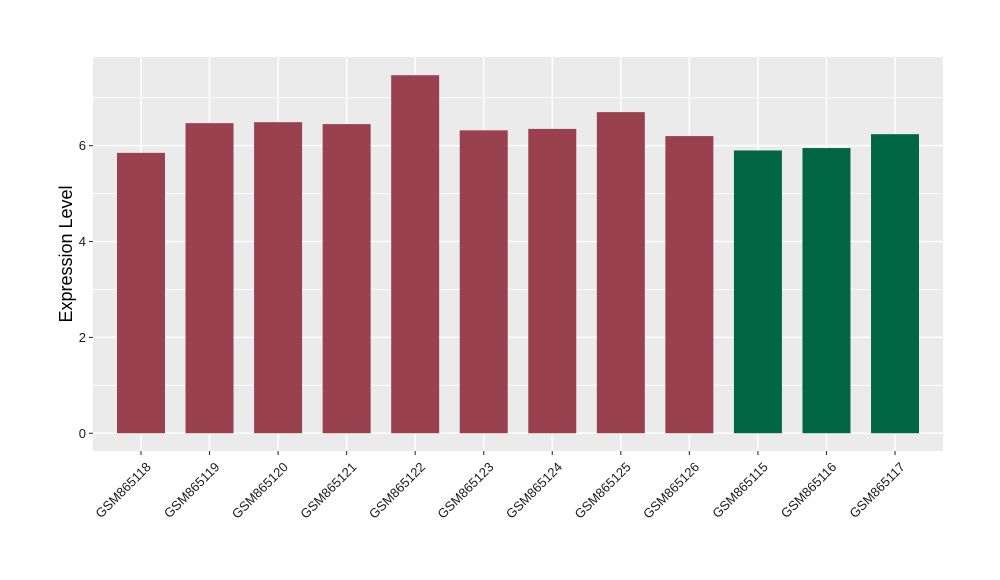  I want to click on x-tick-label: GSM865126, so click(671, 490).